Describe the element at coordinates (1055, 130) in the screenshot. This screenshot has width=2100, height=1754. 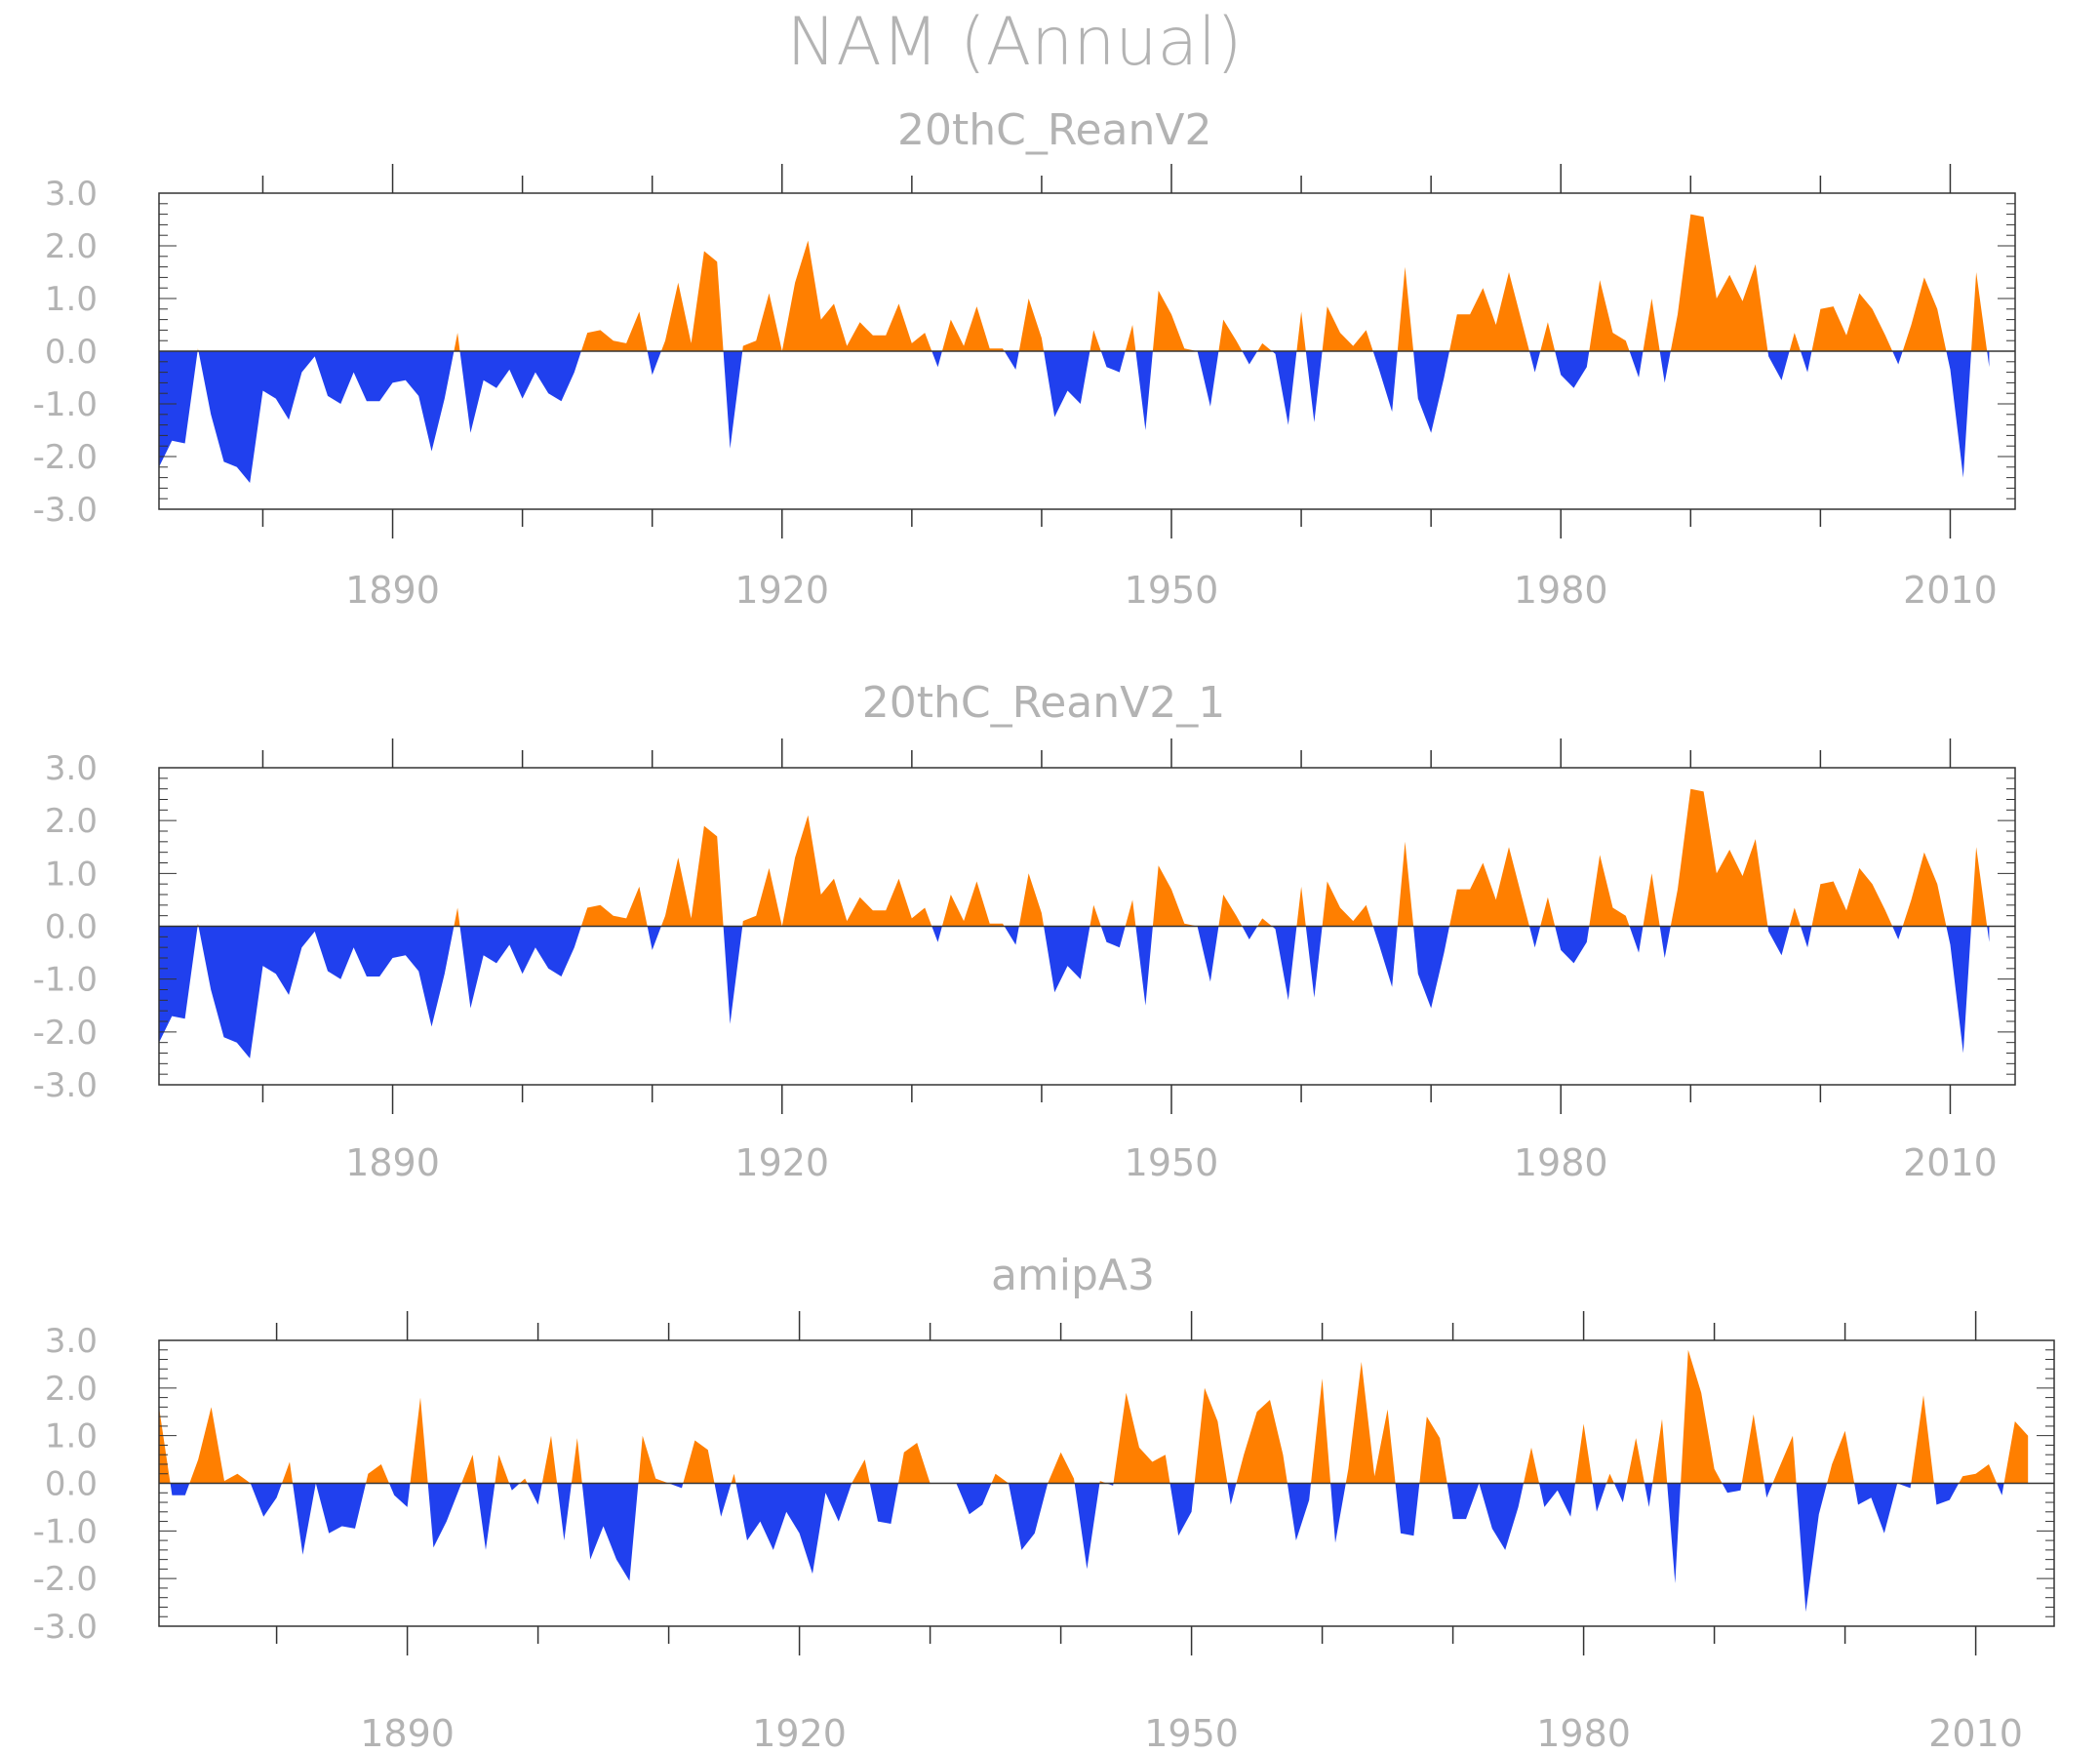
I see `panel-title-1: 20thC_ReanV2` at that location.